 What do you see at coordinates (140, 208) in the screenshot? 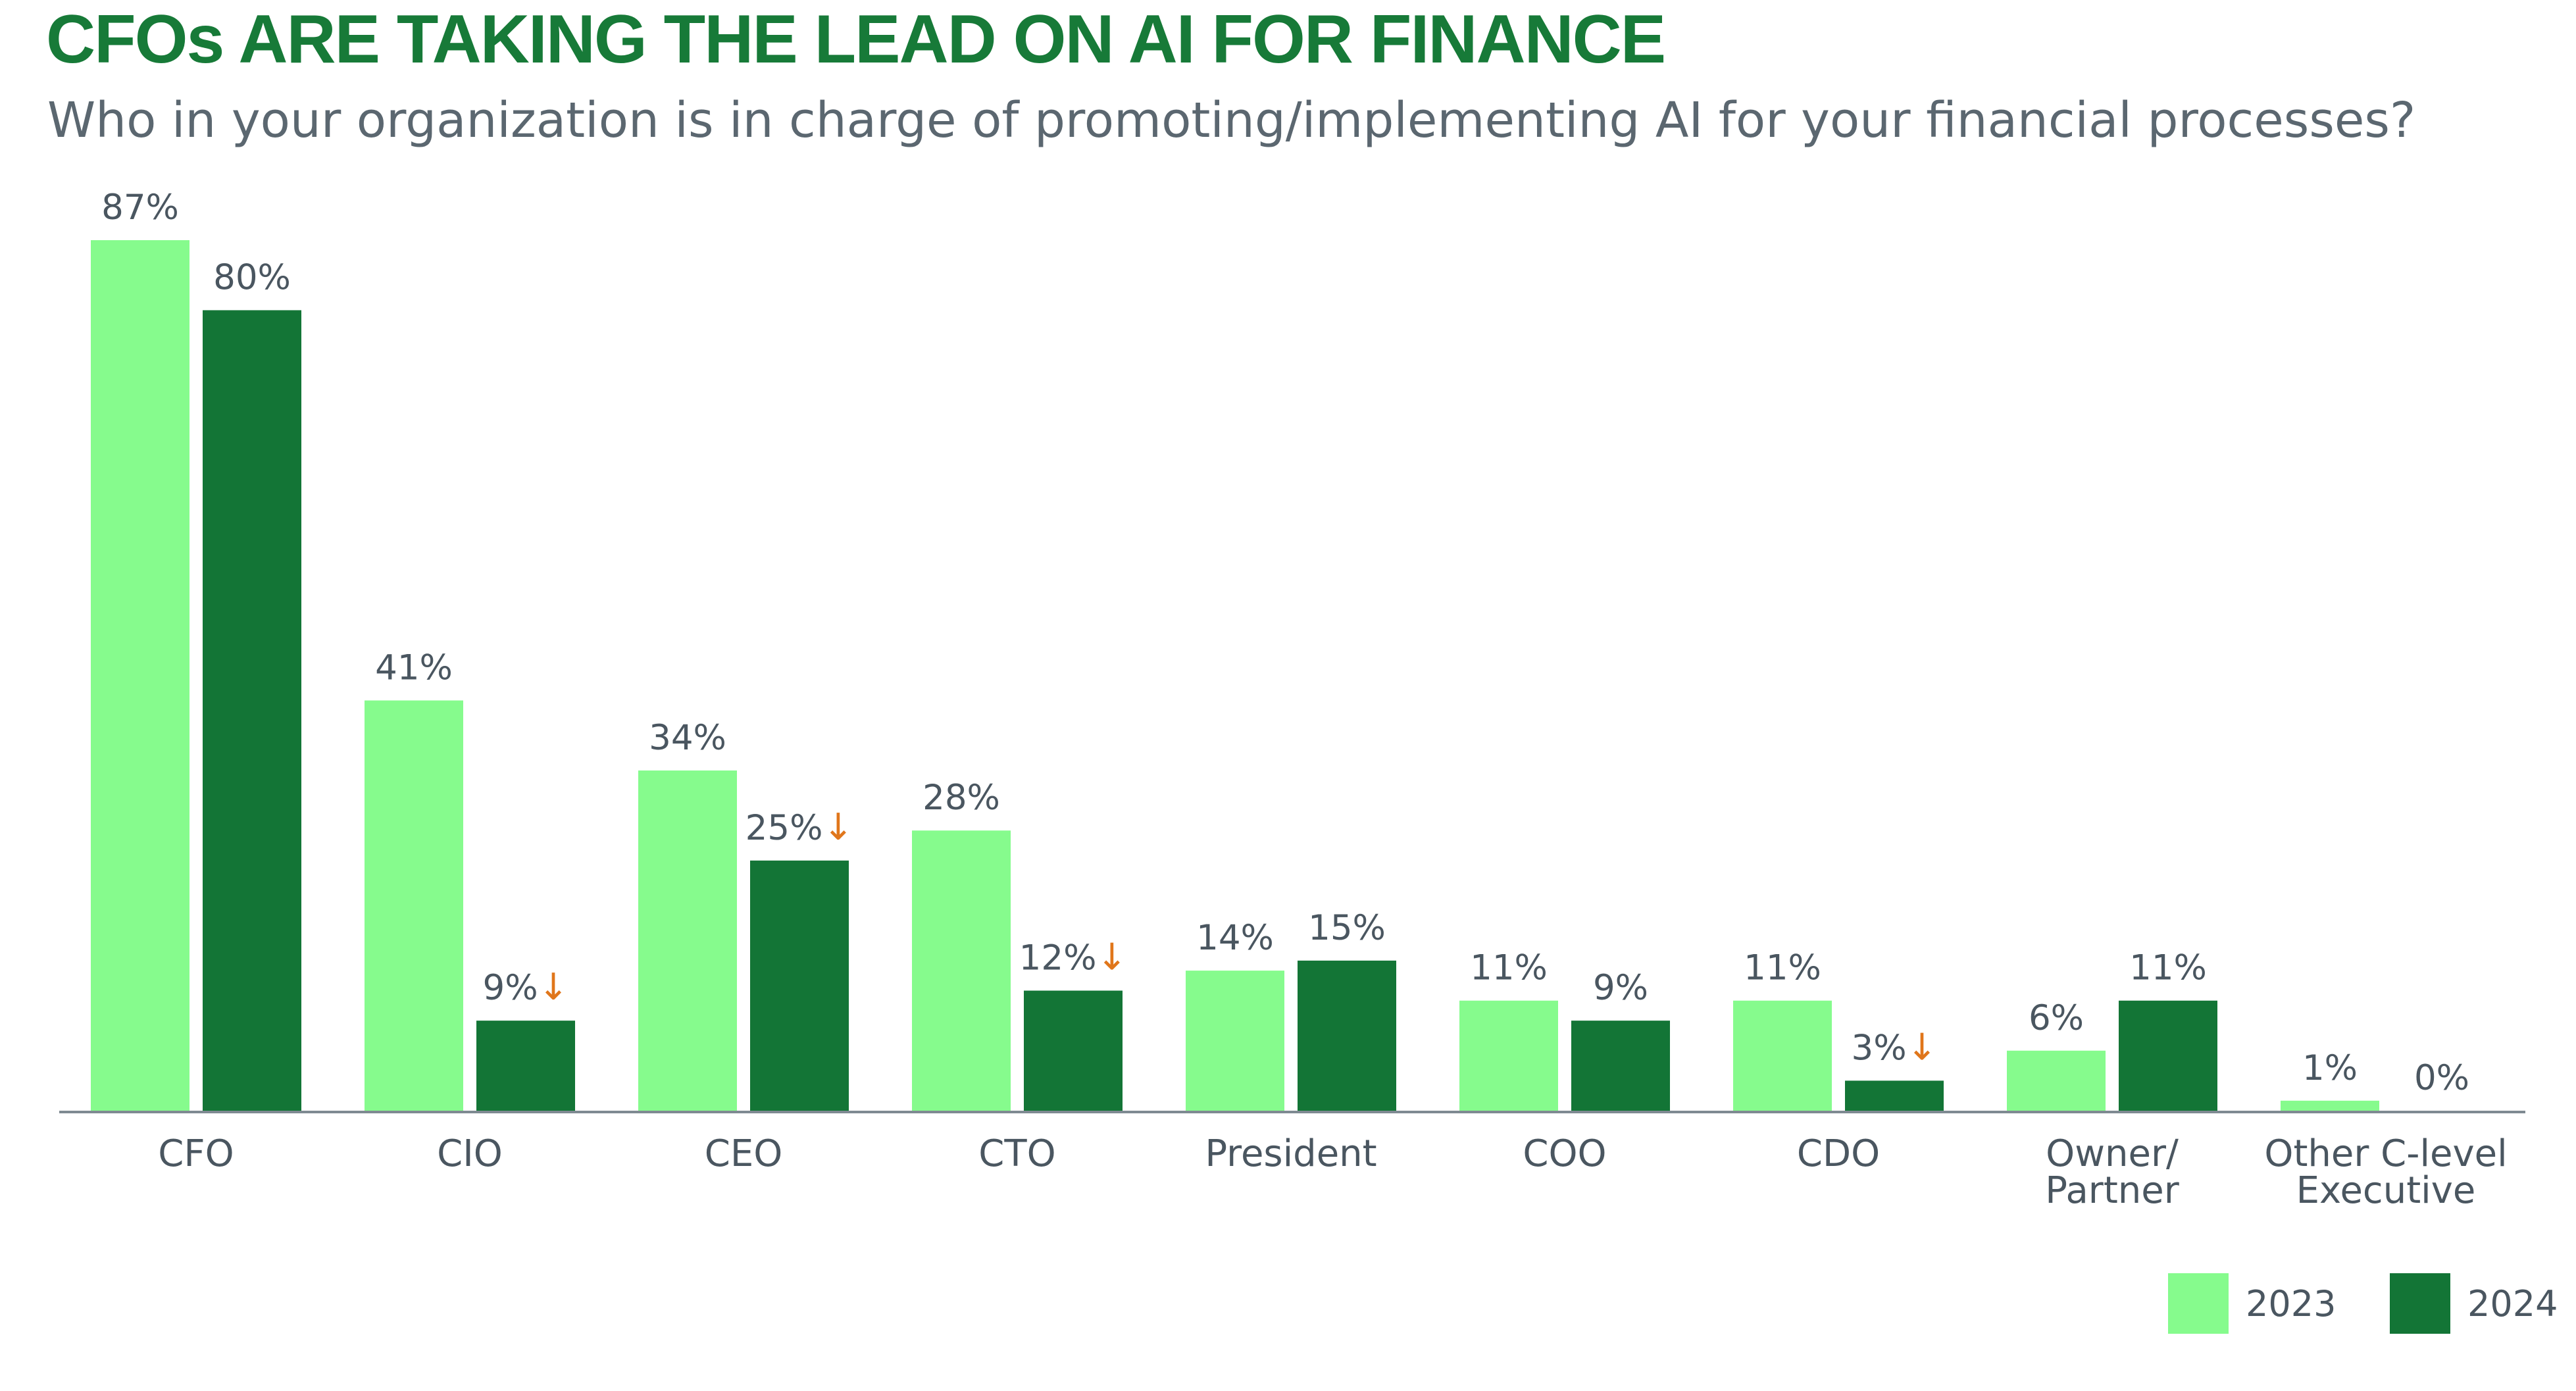
I see `value-label: 87%` at bounding box center [140, 208].